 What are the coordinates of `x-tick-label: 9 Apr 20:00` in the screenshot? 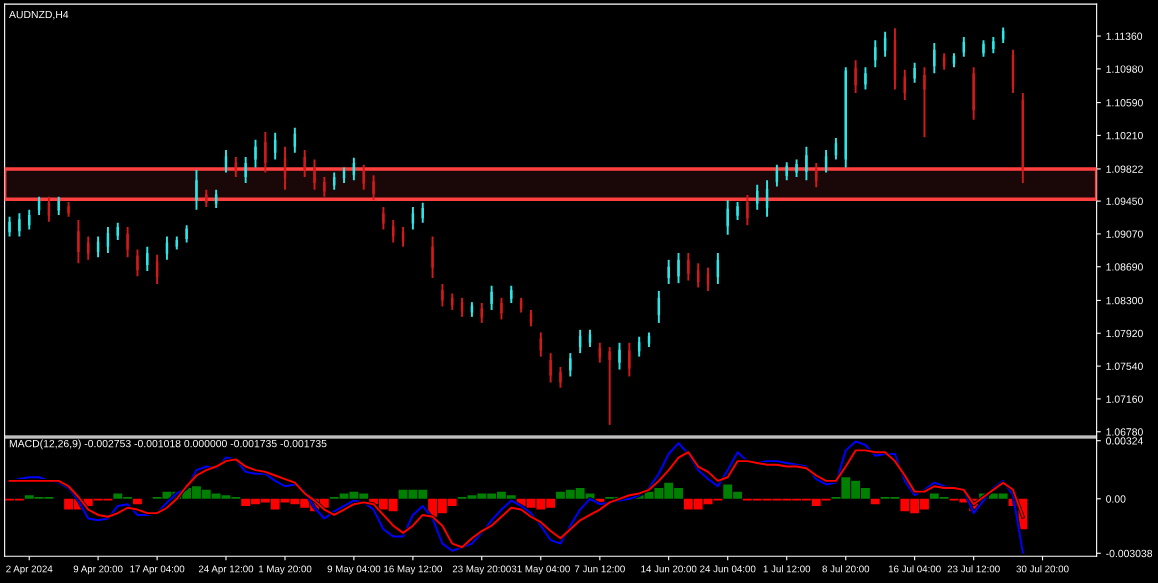 It's located at (98, 570).